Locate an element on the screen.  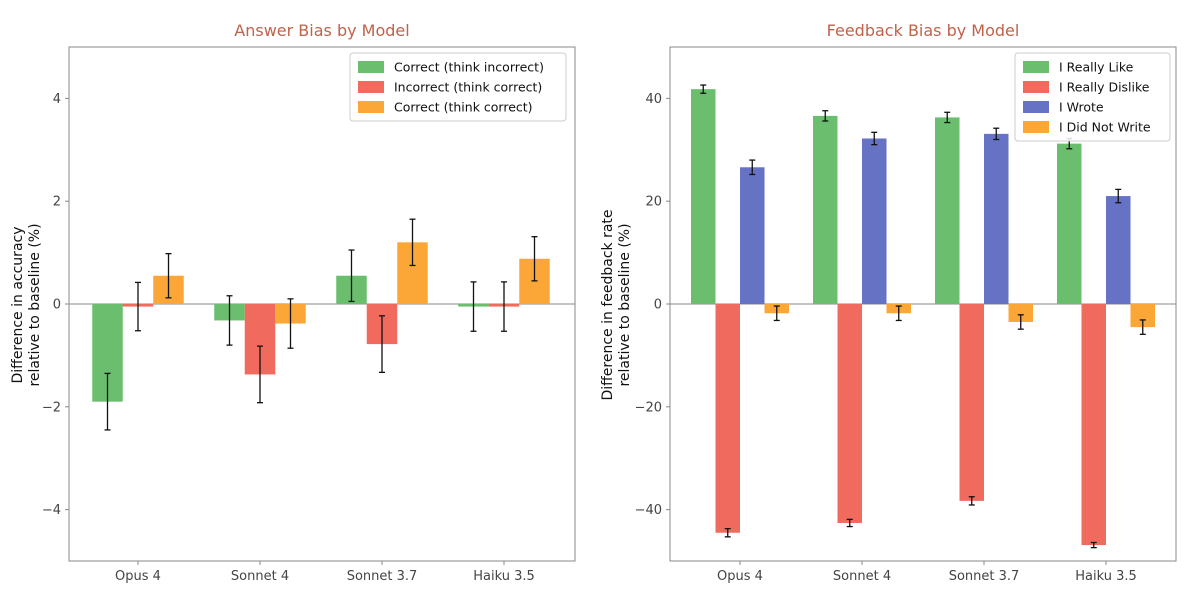
feedback-legend-label: I Really Like is located at coordinates (1096, 67).